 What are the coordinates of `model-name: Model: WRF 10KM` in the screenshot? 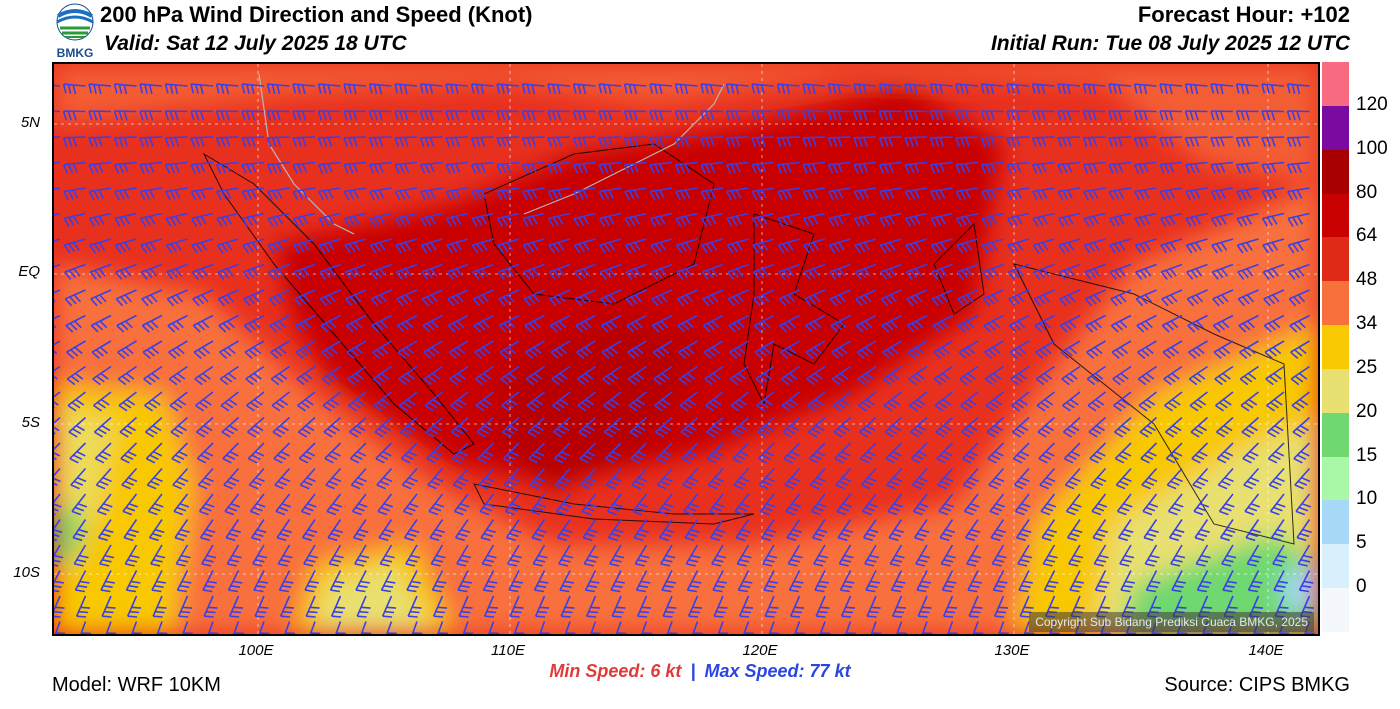 It's located at (136, 685).